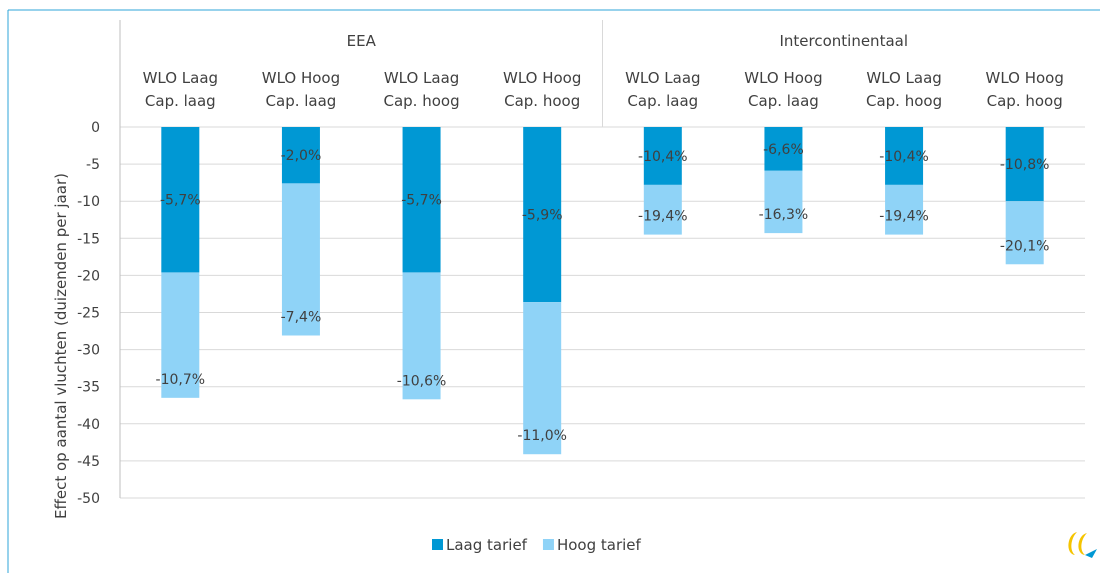 The image size is (1100, 573). Describe the element at coordinates (537, 545) in the screenshot. I see `legend: Laag tarief Hoog tarief` at that location.